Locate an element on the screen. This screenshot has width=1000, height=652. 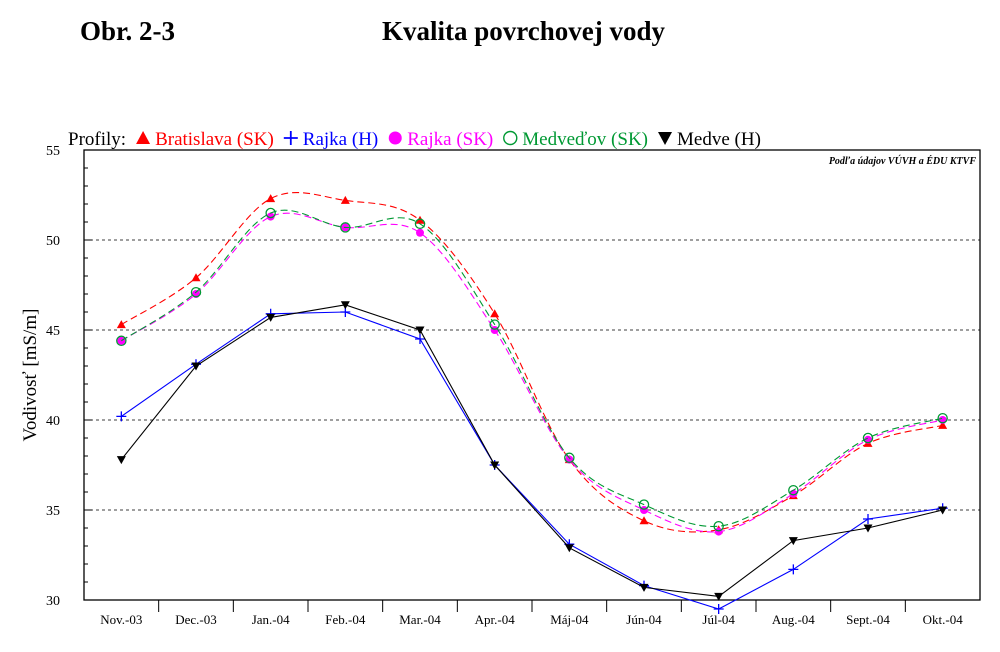
y-tick-label: 35 is located at coordinates (53, 511).